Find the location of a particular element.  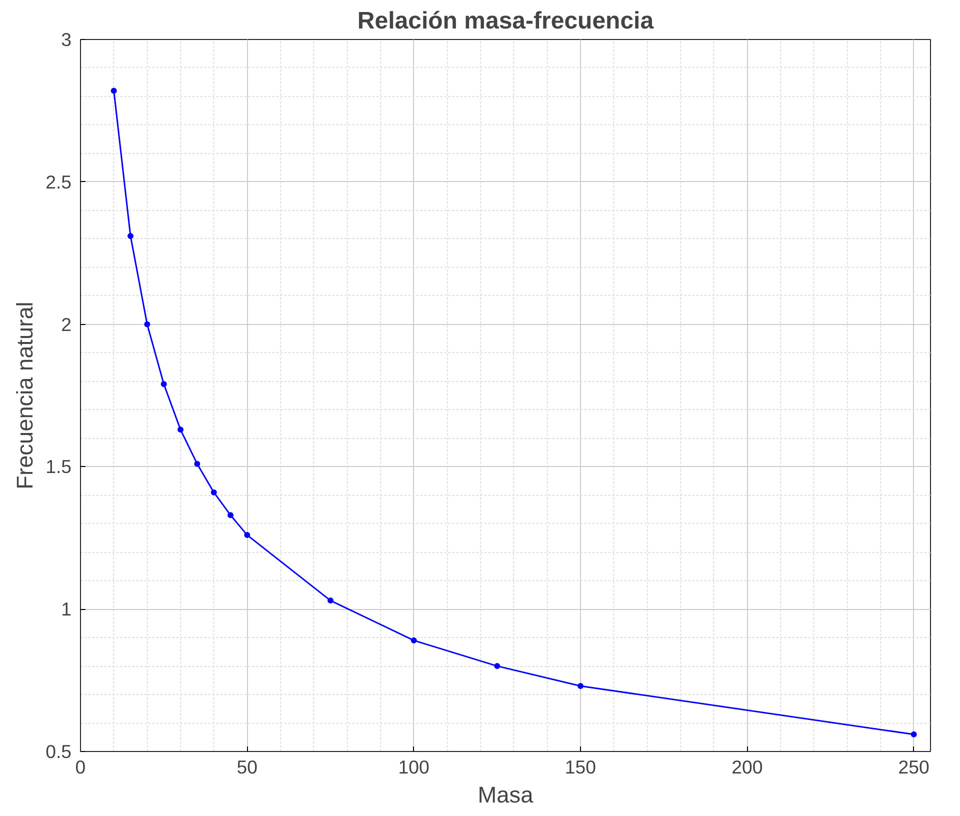

y-tick-label: 3 is located at coordinates (66, 39).